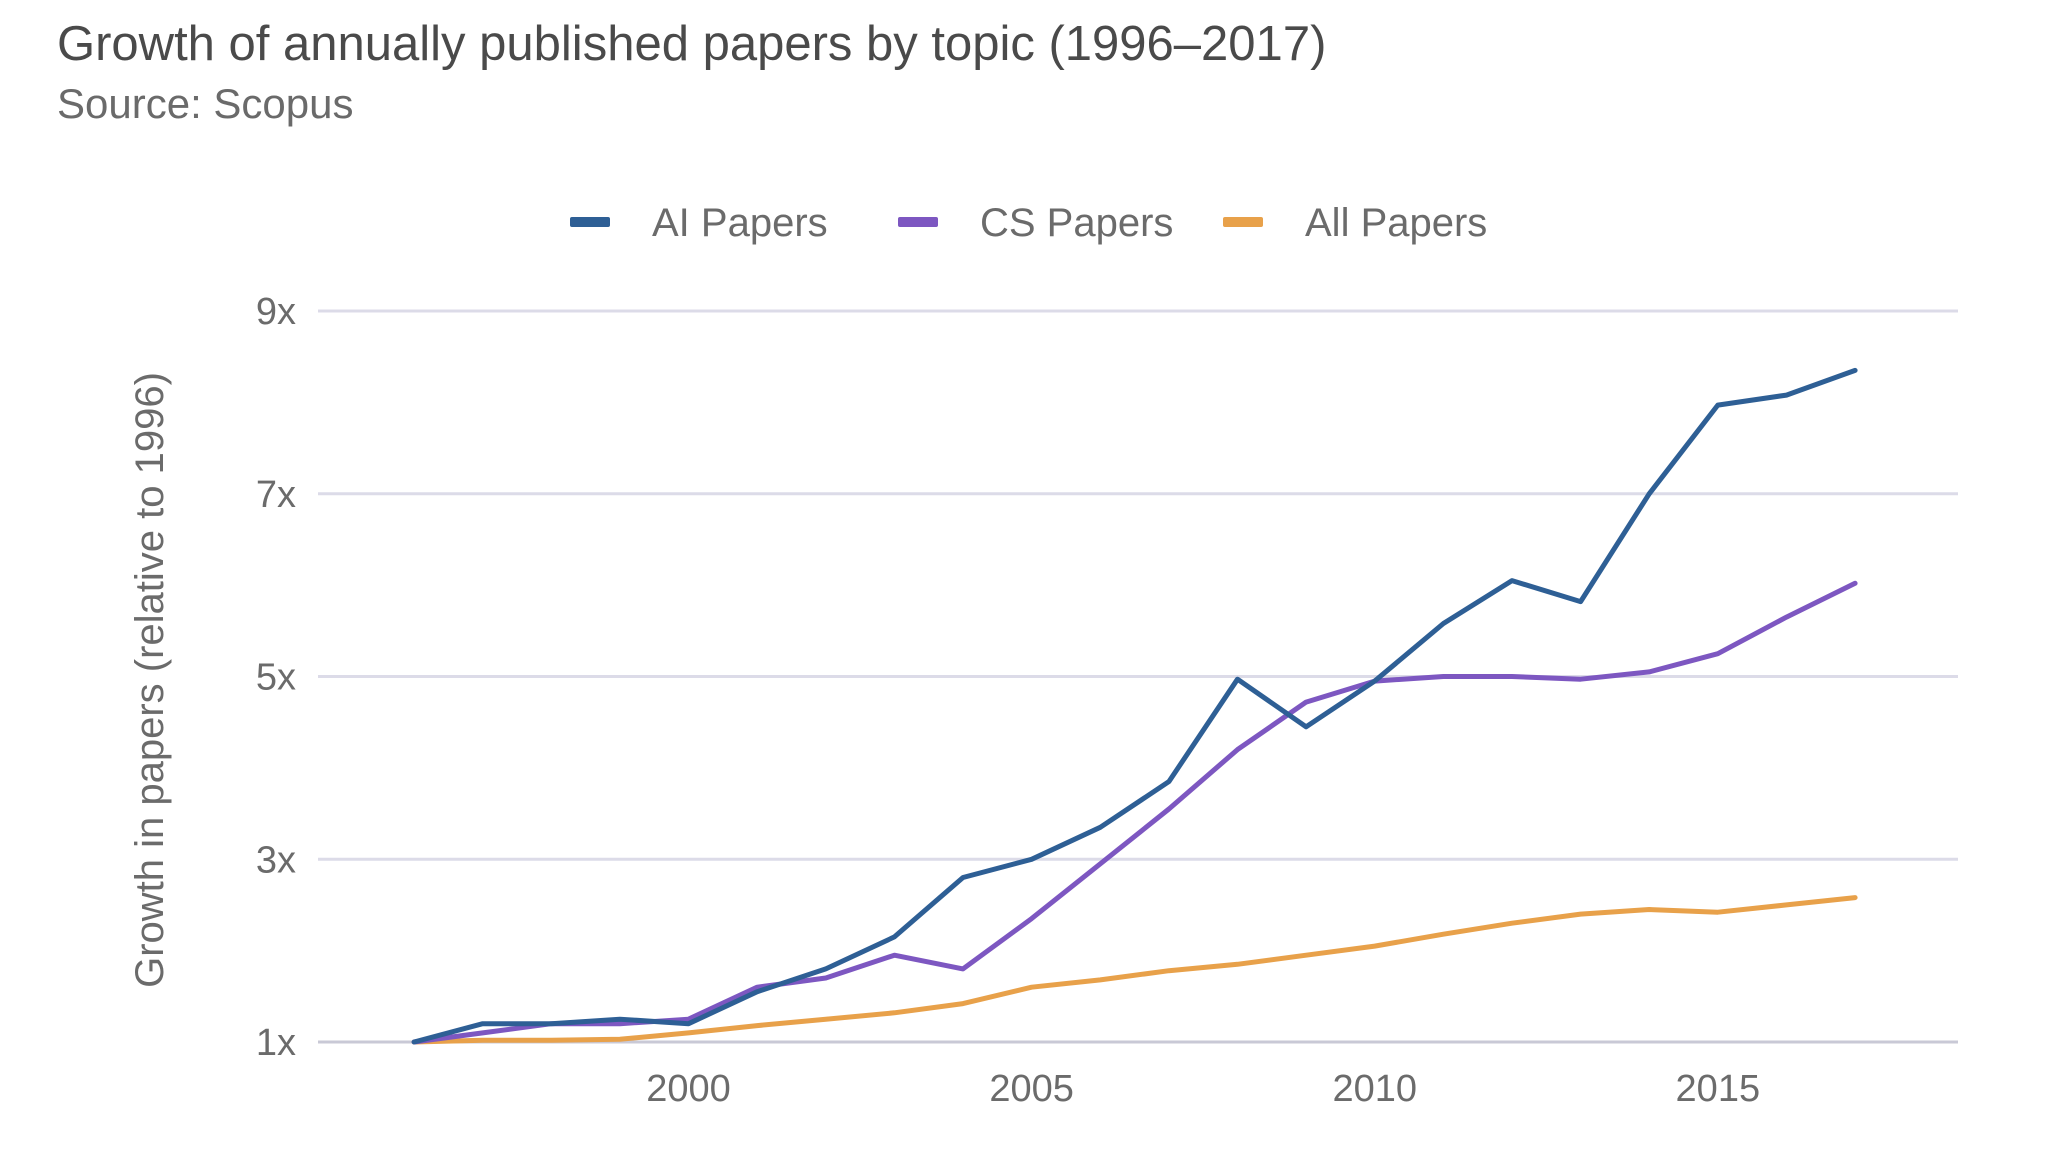  Describe the element at coordinates (1031, 1089) in the screenshot. I see `x-tick-label: 2005` at that location.